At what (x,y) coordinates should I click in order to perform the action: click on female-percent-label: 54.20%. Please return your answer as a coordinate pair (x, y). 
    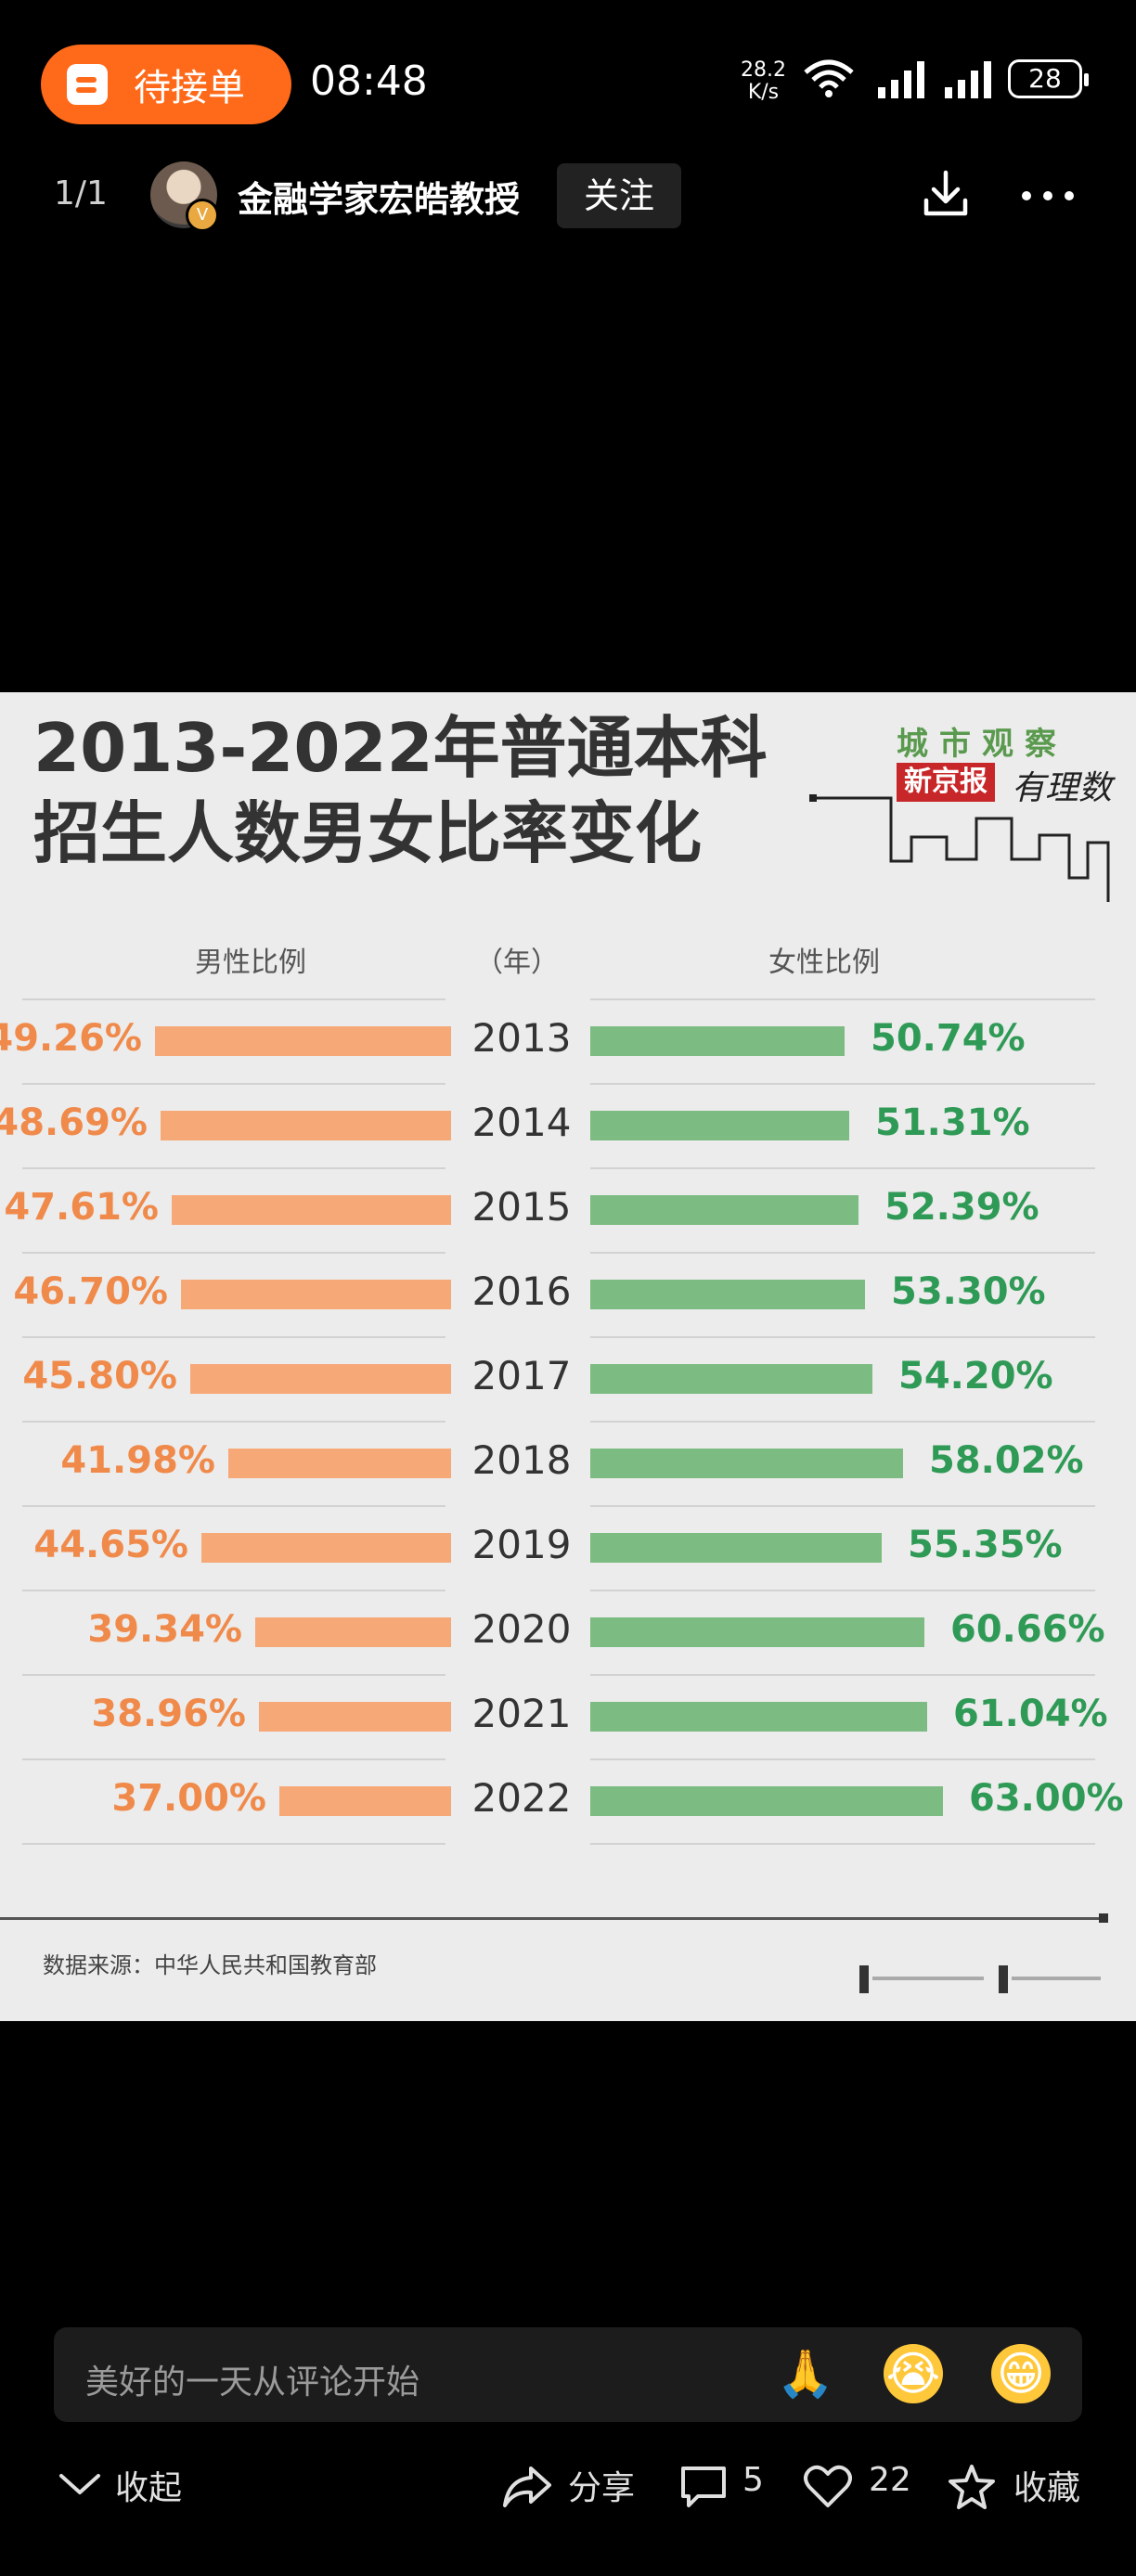
    Looking at the image, I should click on (975, 1376).